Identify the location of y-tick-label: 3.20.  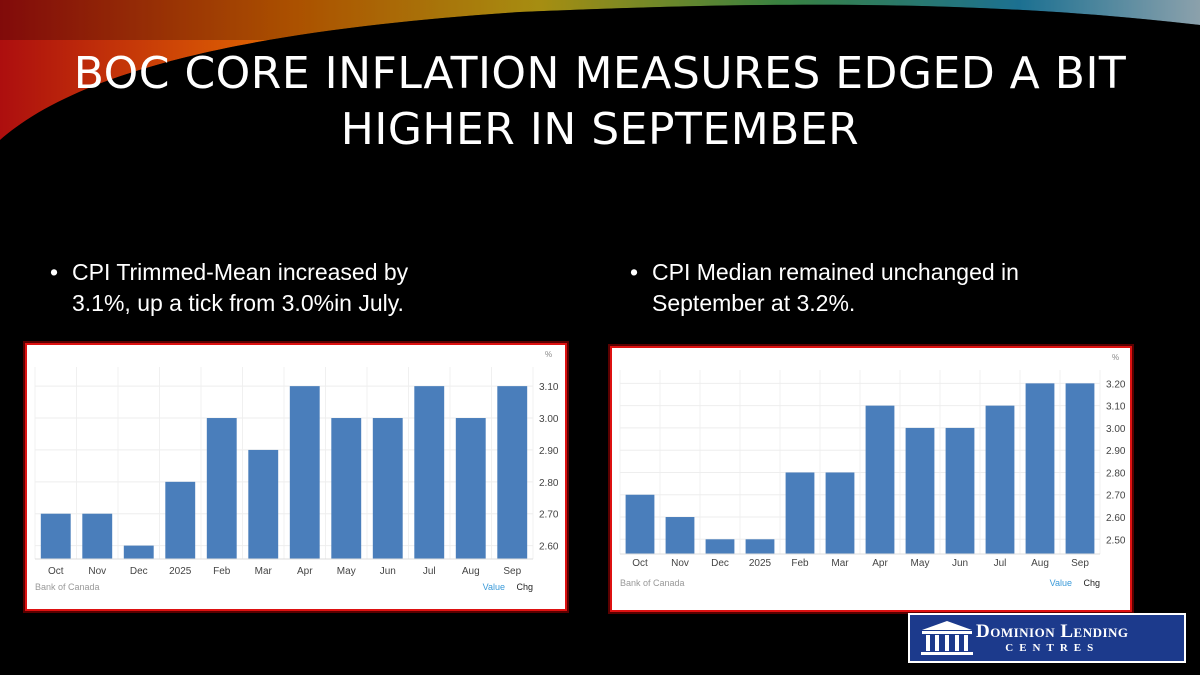
(1116, 384).